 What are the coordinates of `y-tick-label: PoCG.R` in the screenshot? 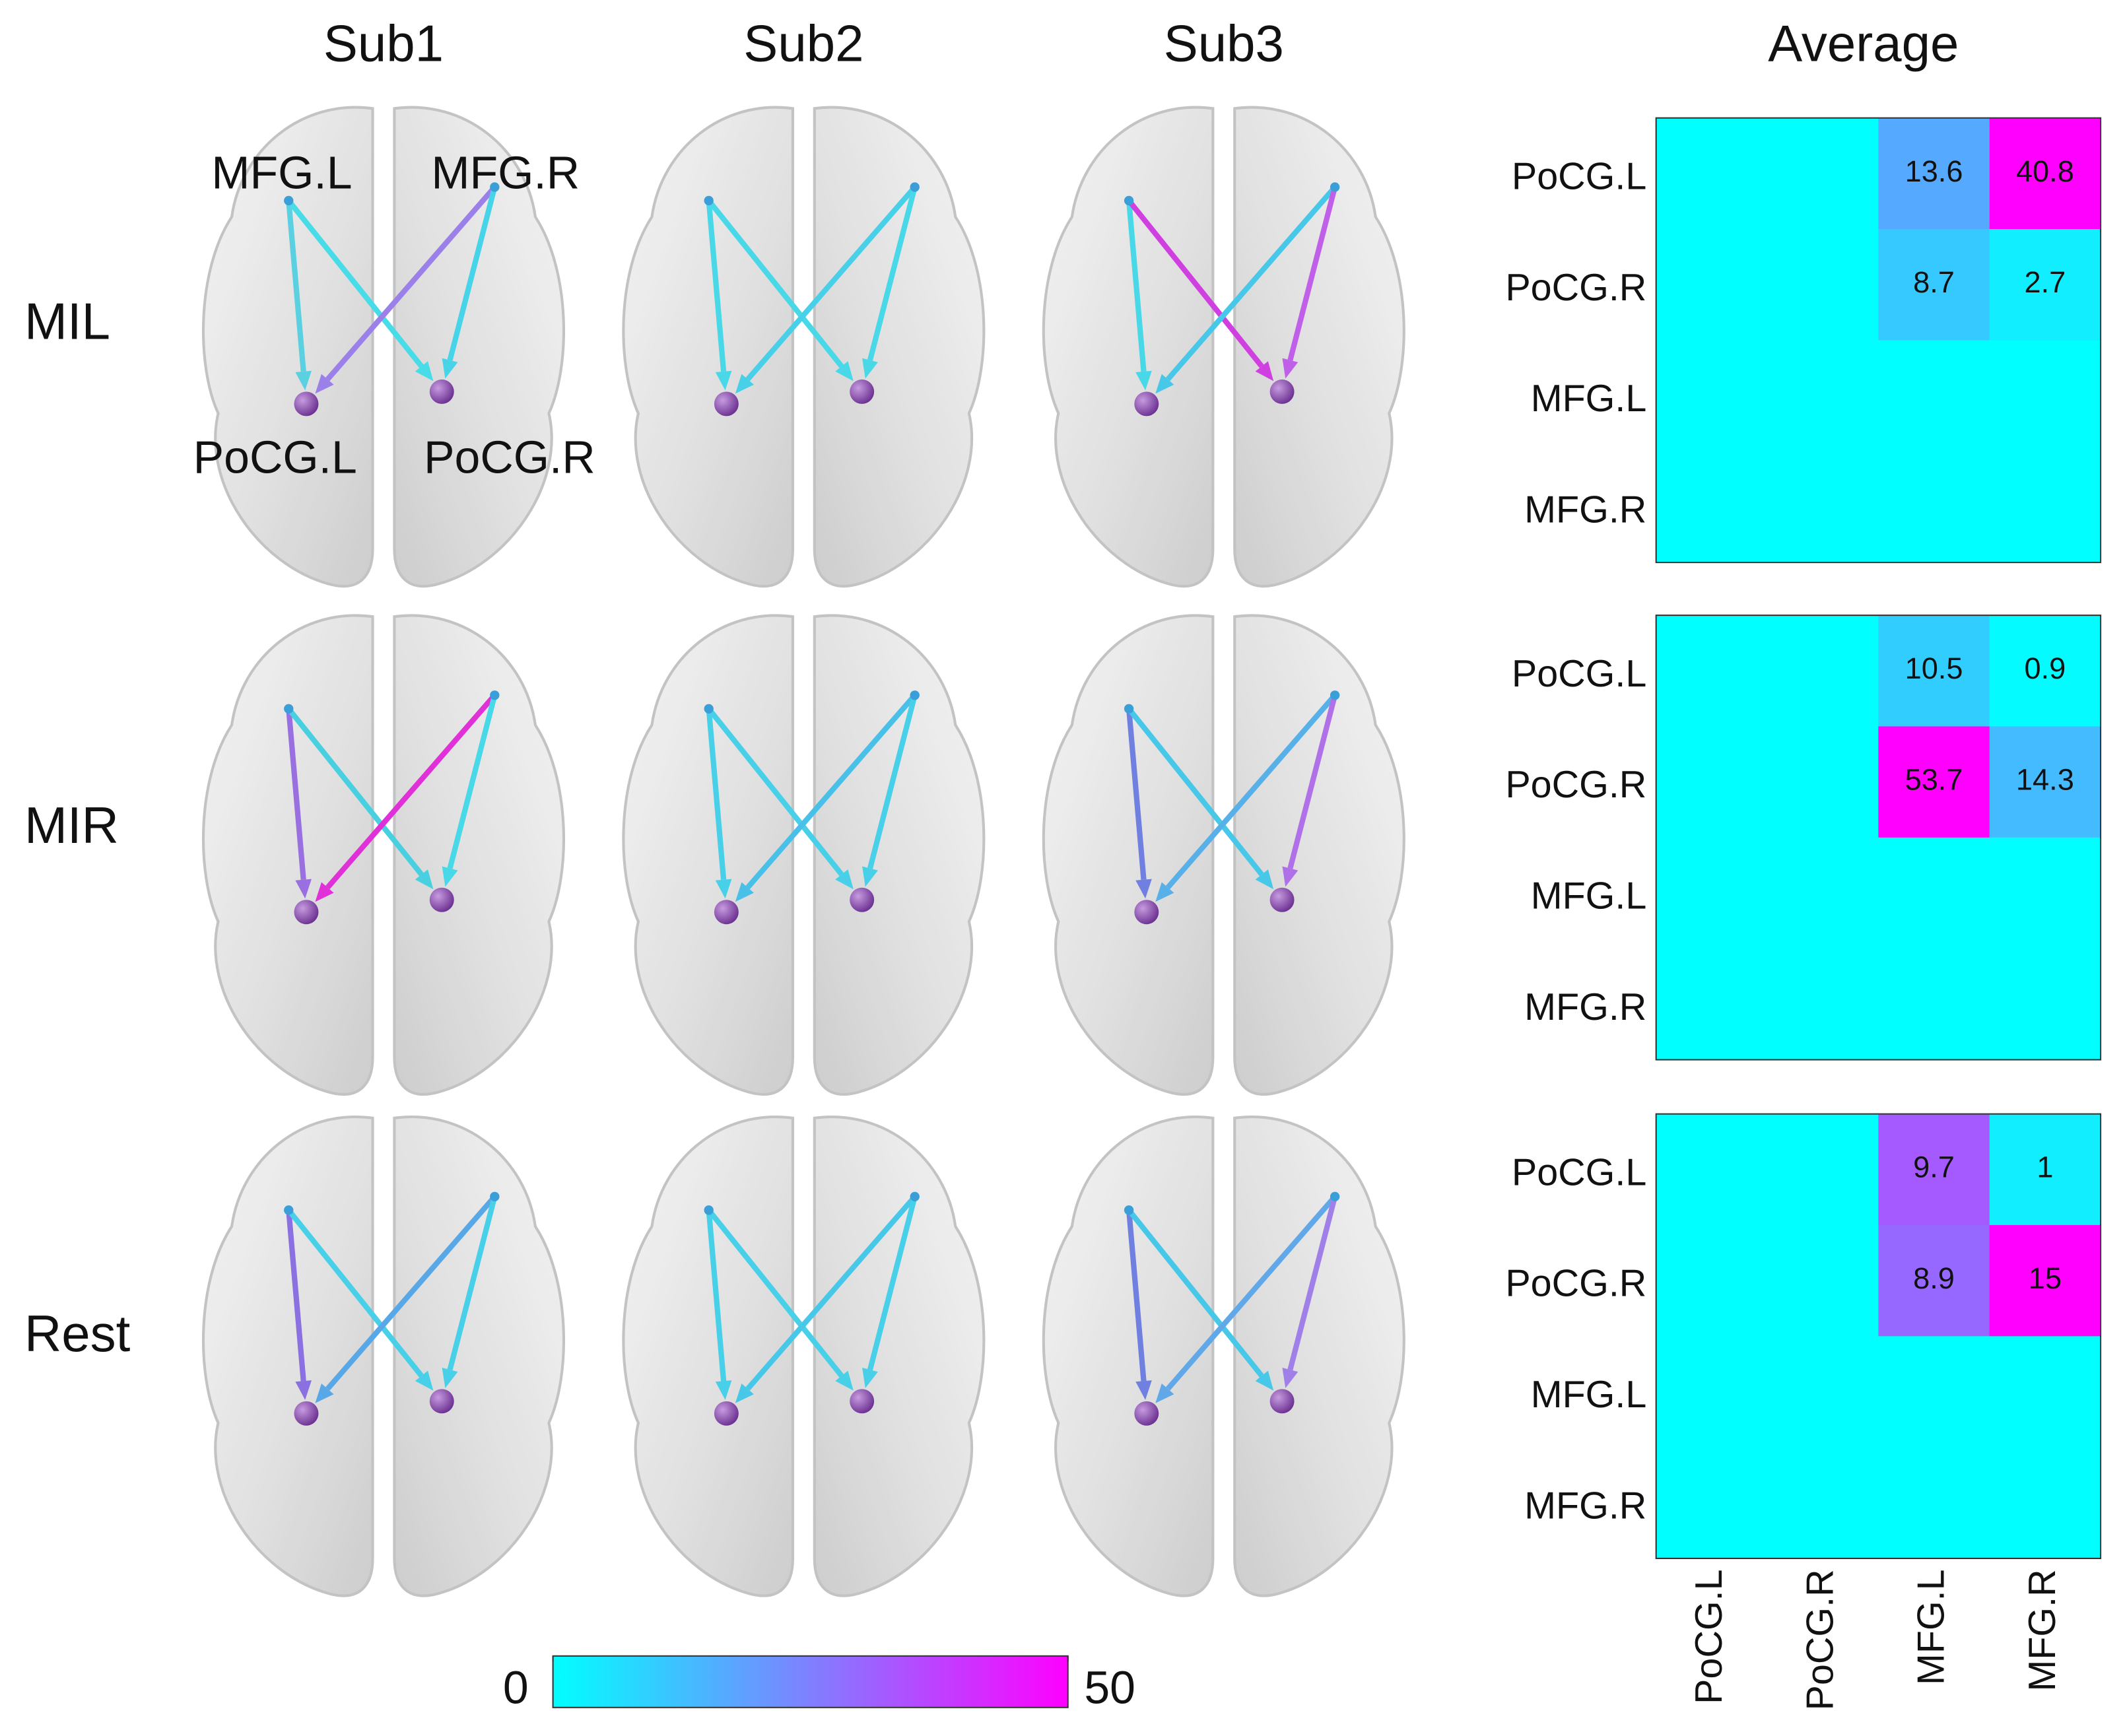 It's located at (1576, 1284).